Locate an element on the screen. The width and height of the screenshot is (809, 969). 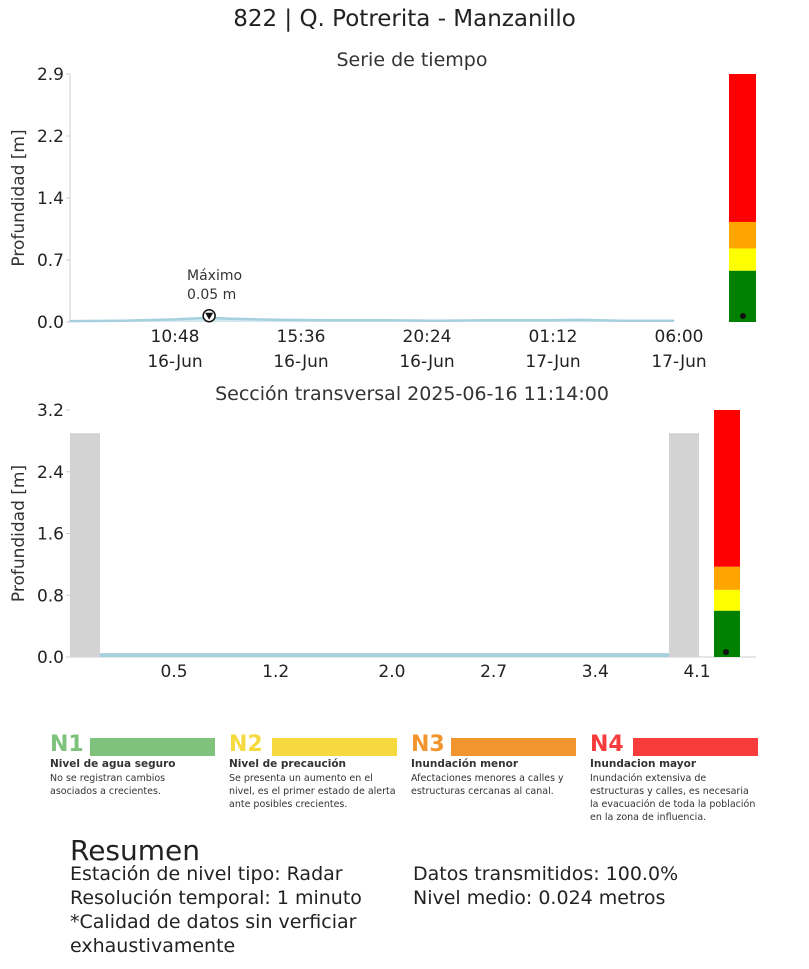
chart1-xtick-time: 20:24 is located at coordinates (427, 337).